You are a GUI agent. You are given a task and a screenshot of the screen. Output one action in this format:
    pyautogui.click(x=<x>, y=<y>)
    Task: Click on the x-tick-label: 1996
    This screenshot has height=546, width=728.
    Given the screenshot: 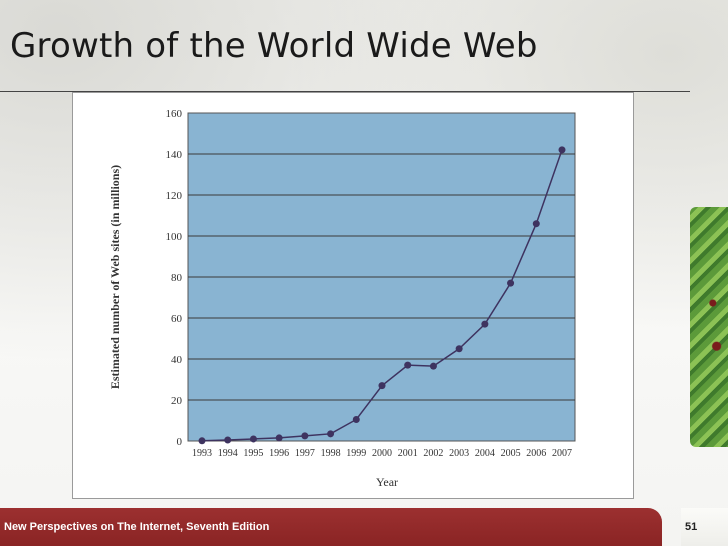 What is the action you would take?
    pyautogui.click(x=279, y=453)
    